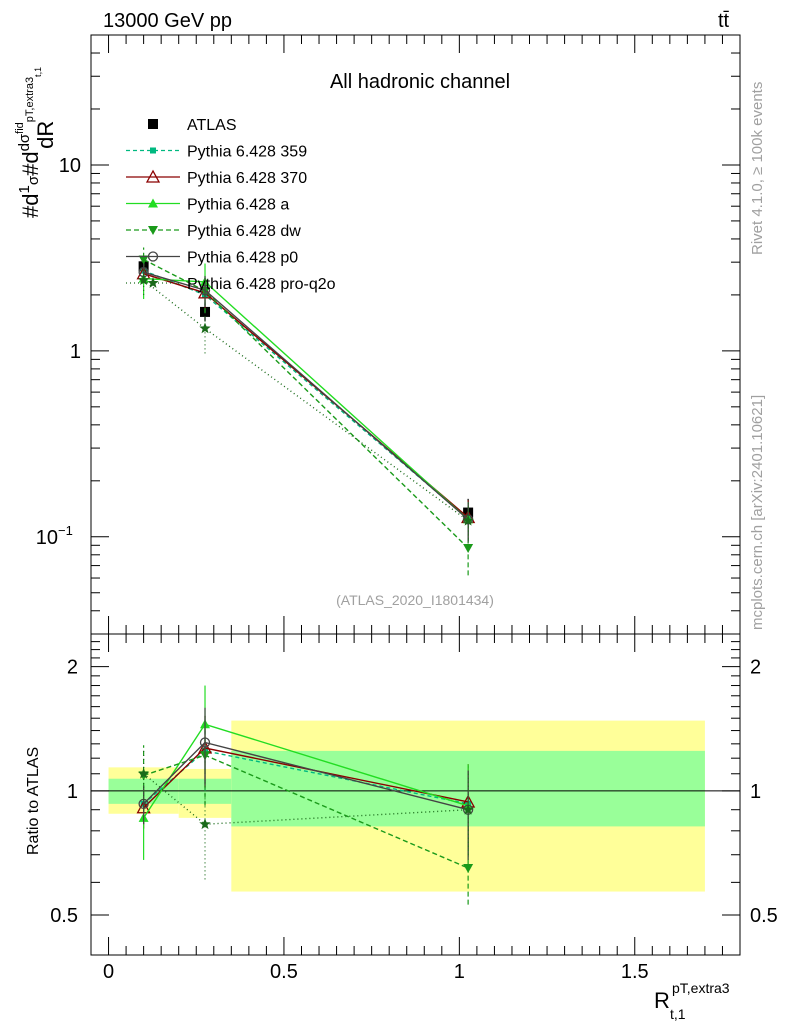 Image resolution: width=786 pixels, height=1024 pixels. I want to click on ratio-ytick-label-left-0: 0.5, so click(64, 916).